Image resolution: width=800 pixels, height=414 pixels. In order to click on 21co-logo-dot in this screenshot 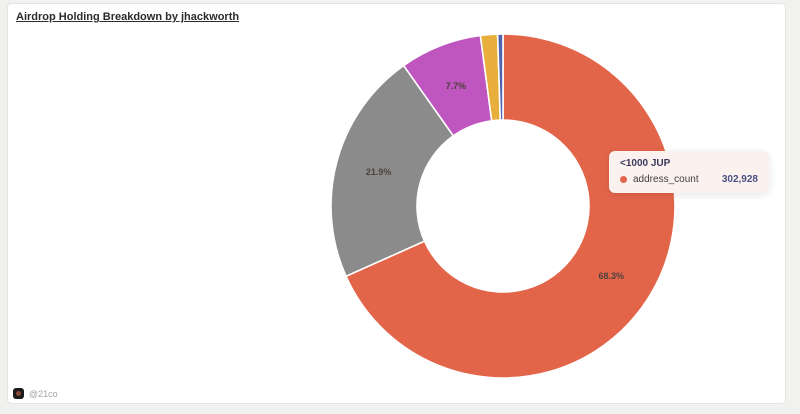, I will do `click(18, 393)`.